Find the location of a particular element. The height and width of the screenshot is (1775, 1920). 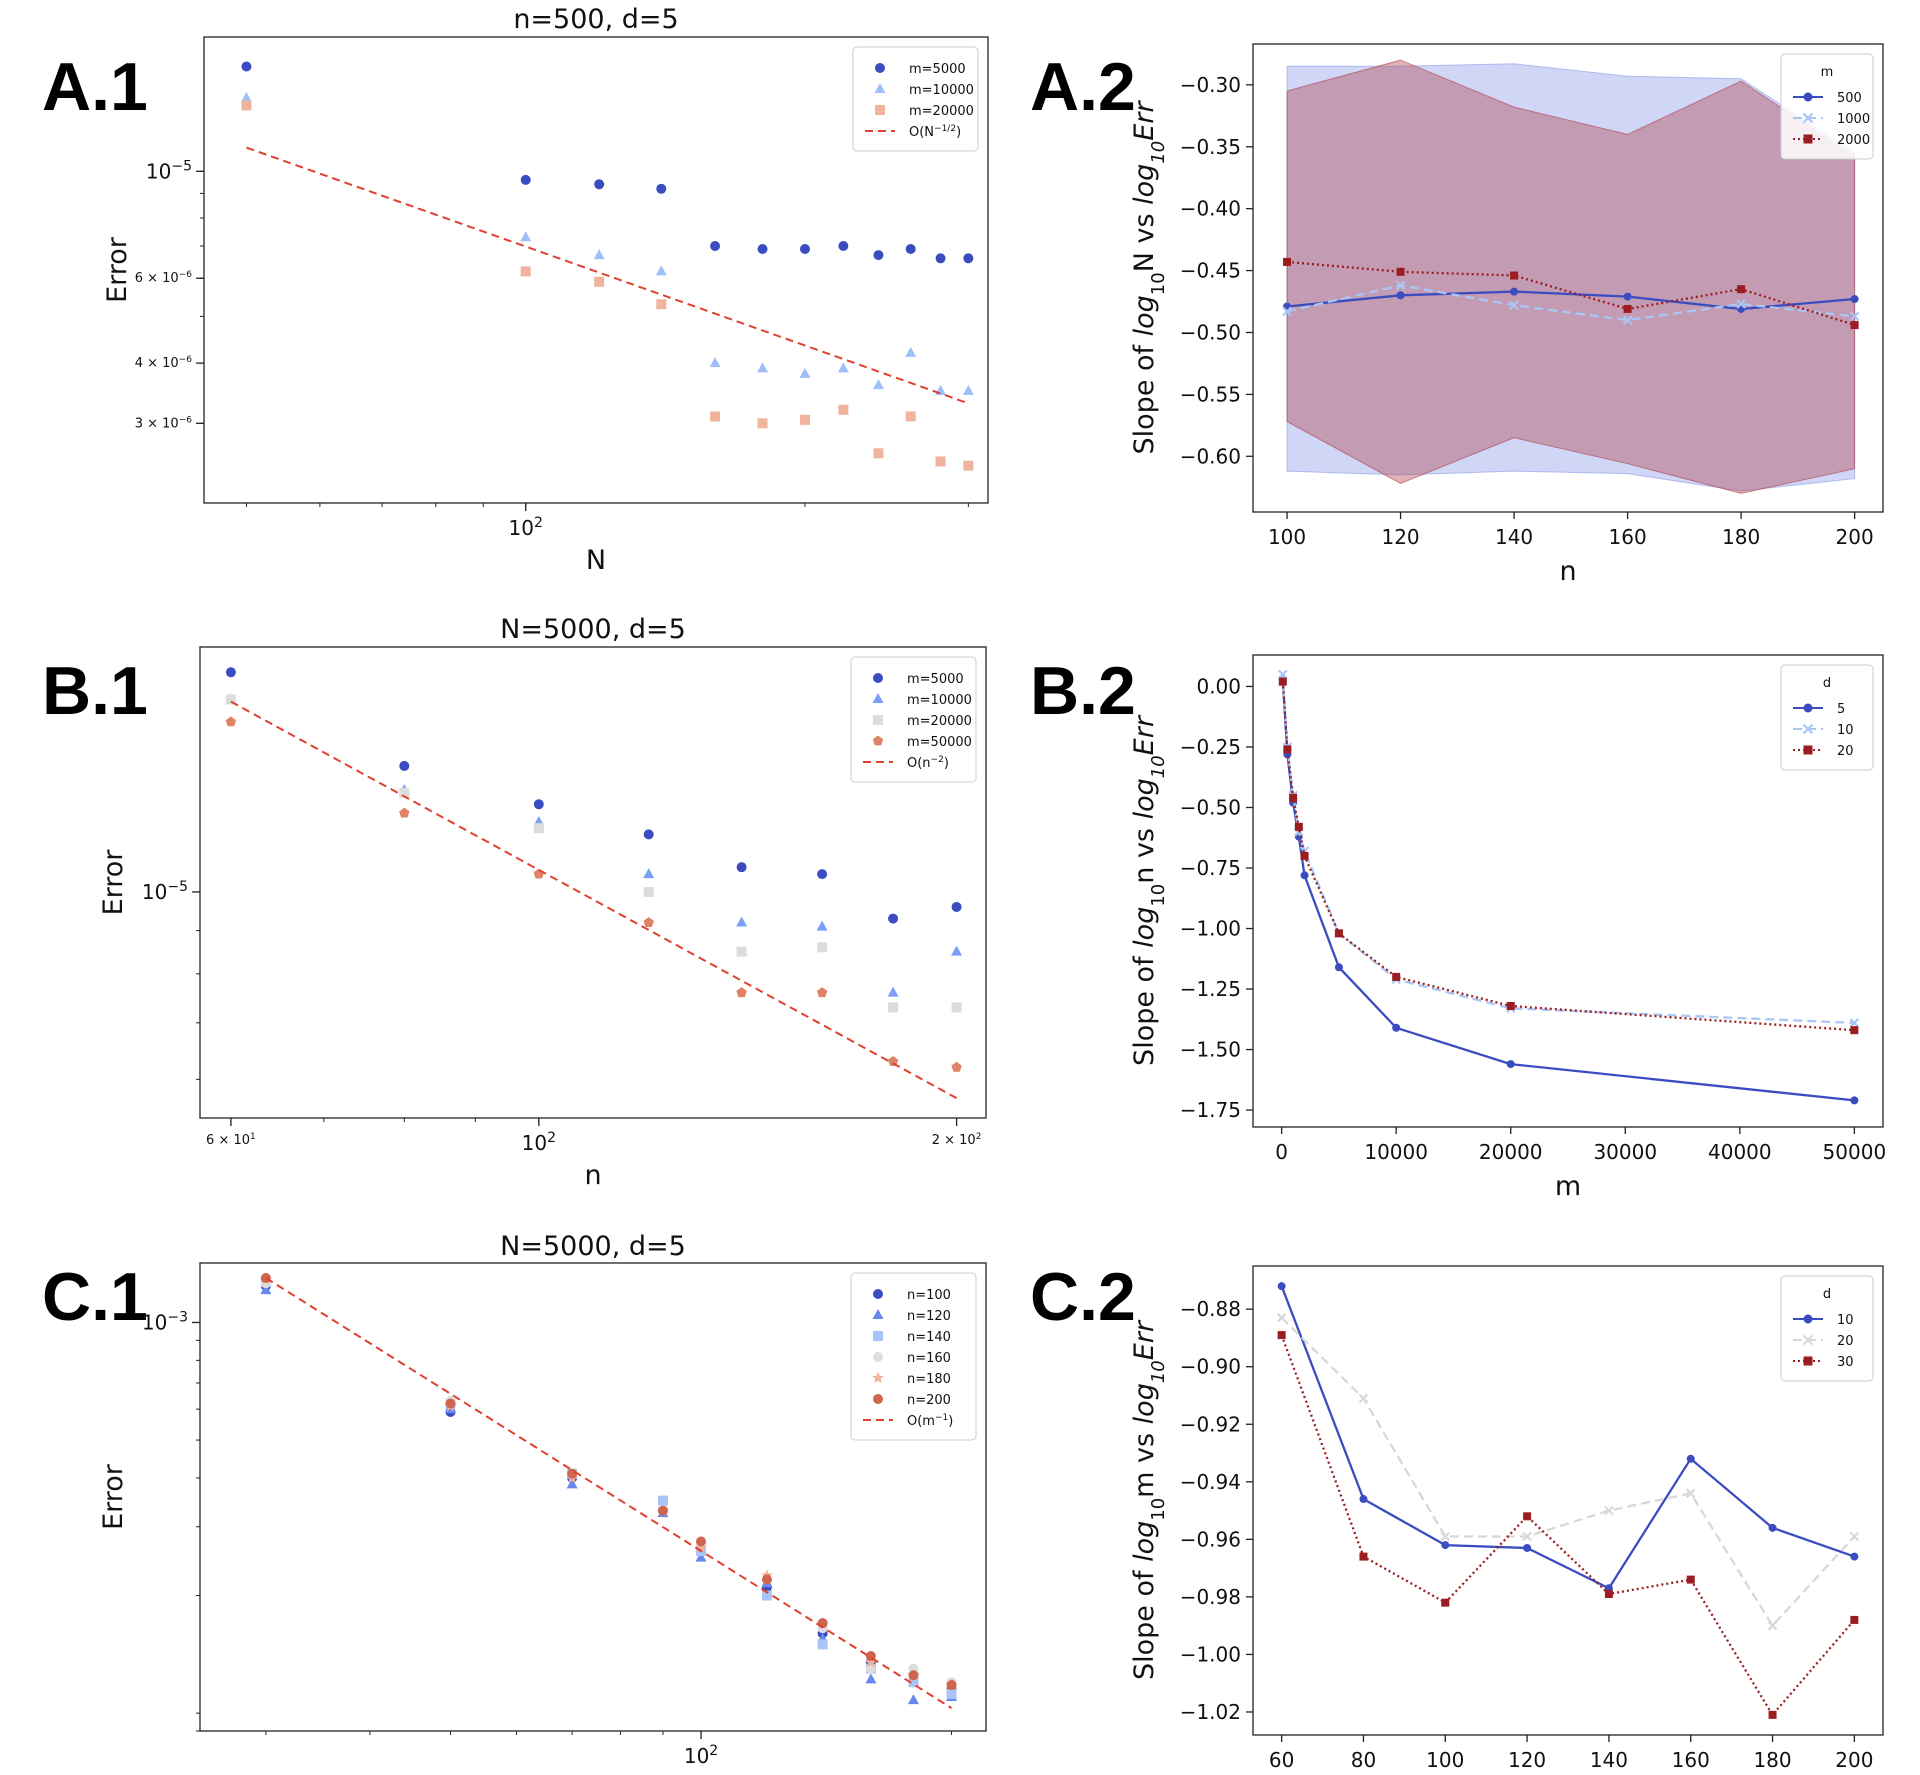

legend-entry: m=50000 is located at coordinates (922, 742).